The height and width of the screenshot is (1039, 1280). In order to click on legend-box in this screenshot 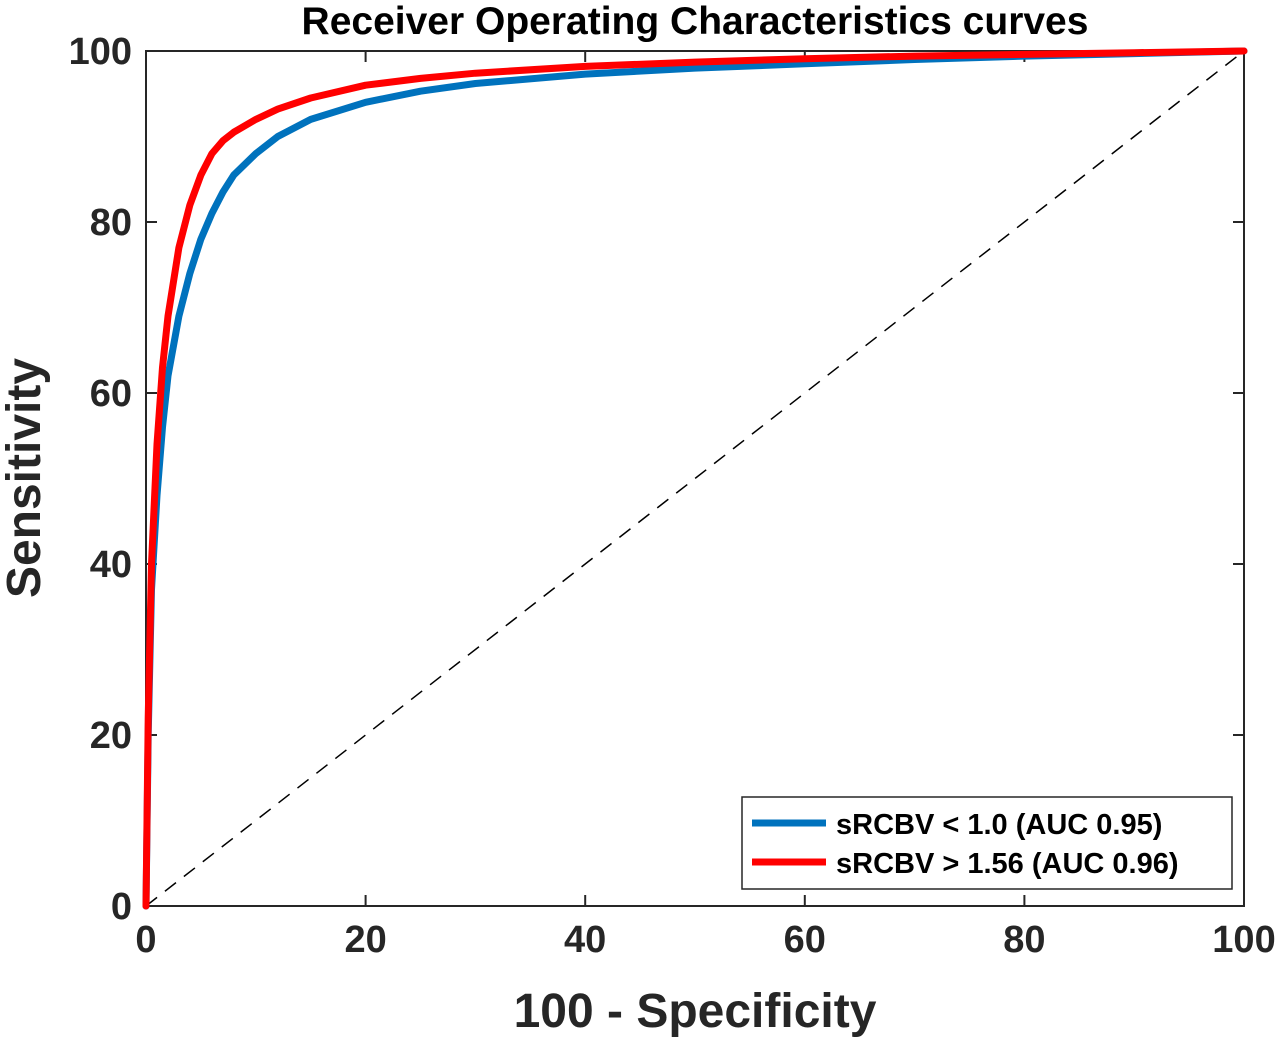, I will do `click(987, 843)`.